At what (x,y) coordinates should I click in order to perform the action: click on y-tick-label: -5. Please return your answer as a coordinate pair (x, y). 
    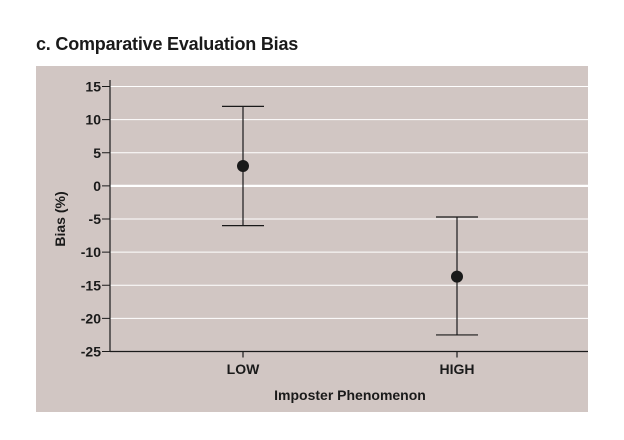
    Looking at the image, I should click on (95, 219).